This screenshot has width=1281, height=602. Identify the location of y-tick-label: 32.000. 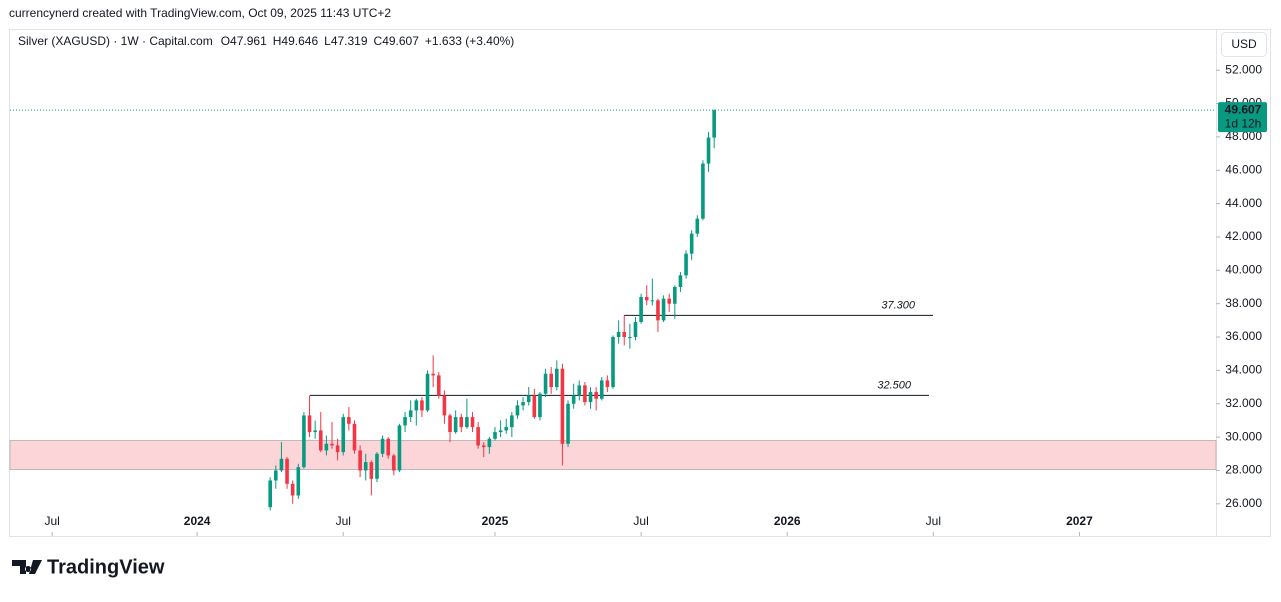
(1243, 403).